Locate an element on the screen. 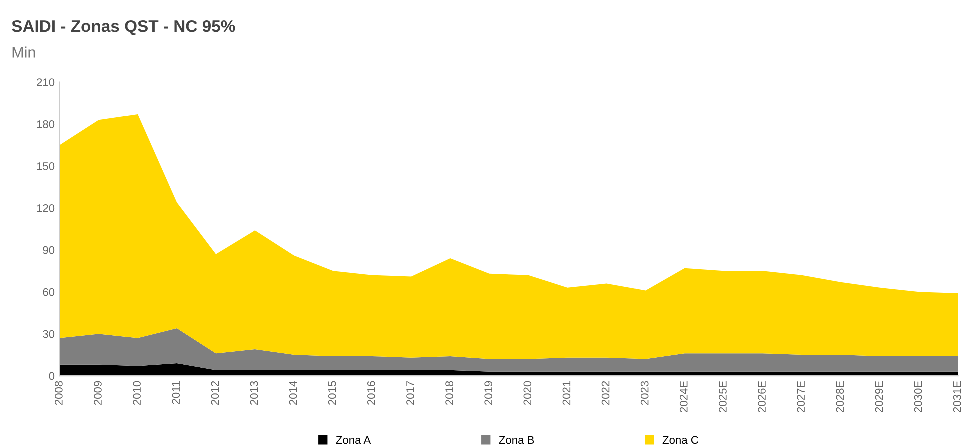 The height and width of the screenshot is (445, 966). chart-title: SAIDI - Zonas QST - NC 95% is located at coordinates (124, 28).